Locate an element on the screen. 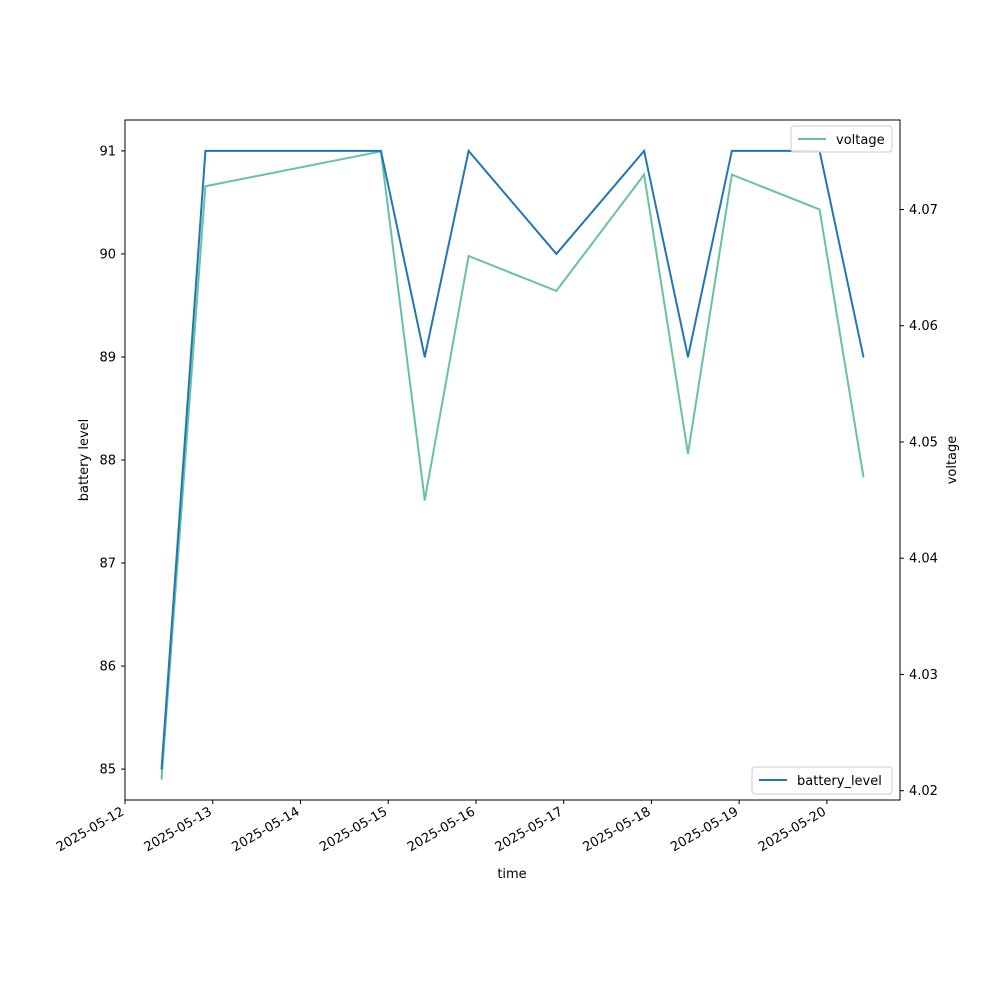 This screenshot has width=1000, height=1000. y-left-tick-label: 86 is located at coordinates (107, 667).